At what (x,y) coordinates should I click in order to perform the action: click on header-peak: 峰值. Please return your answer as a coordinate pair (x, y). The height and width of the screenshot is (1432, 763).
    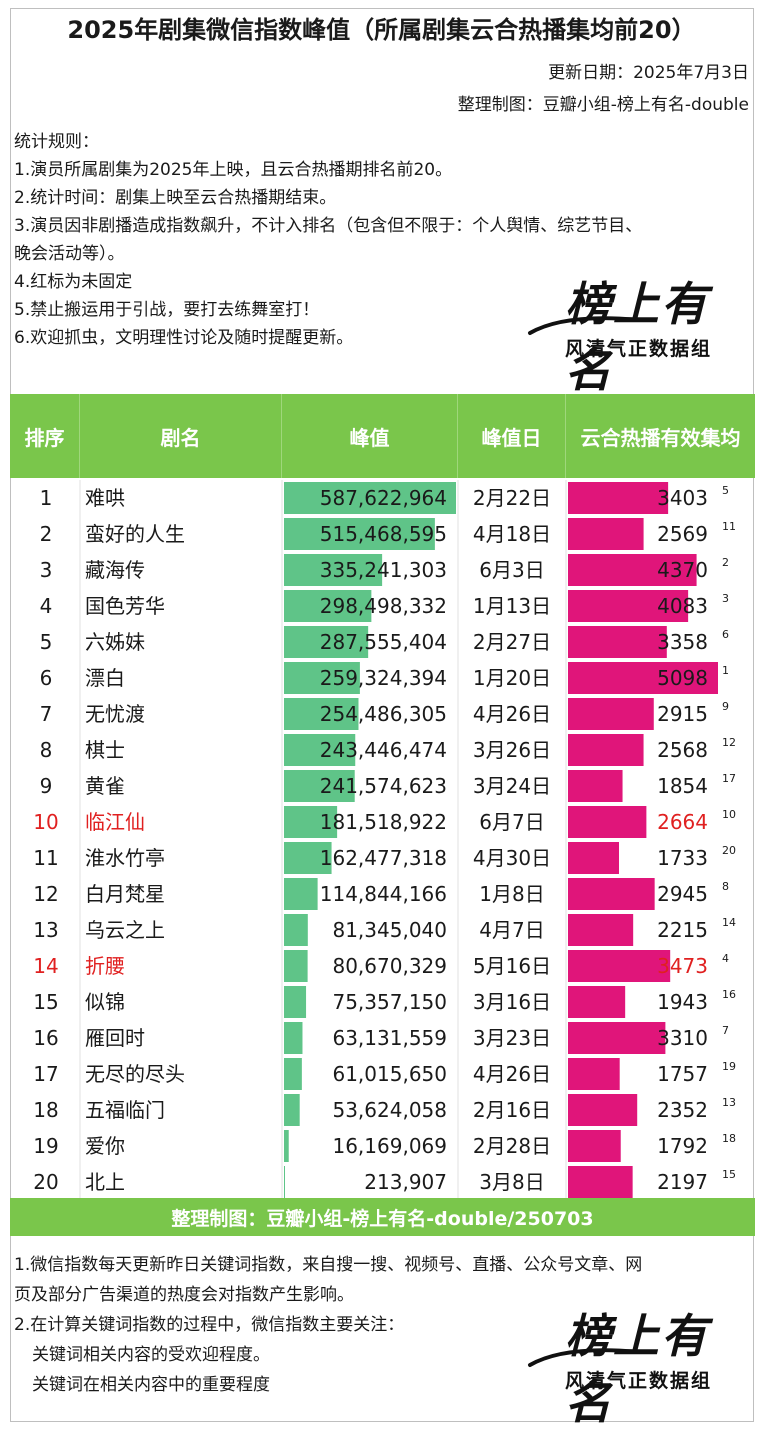
    Looking at the image, I should click on (370, 436).